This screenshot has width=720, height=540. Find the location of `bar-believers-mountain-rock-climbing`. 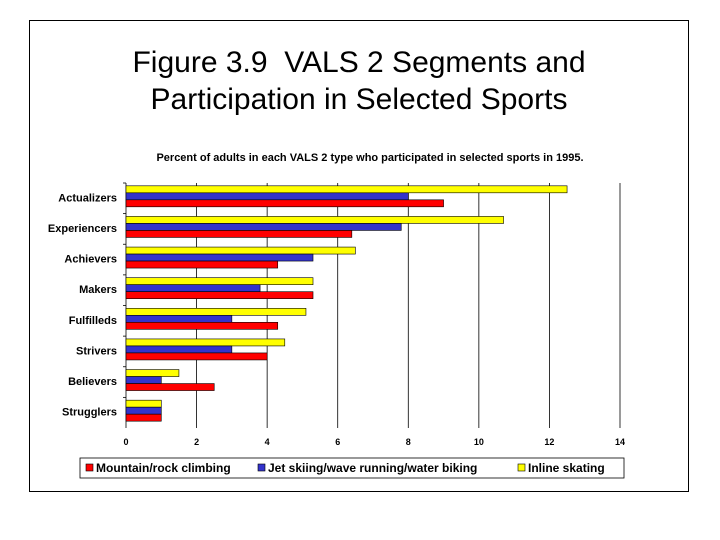

bar-believers-mountain-rock-climbing is located at coordinates (170, 387).